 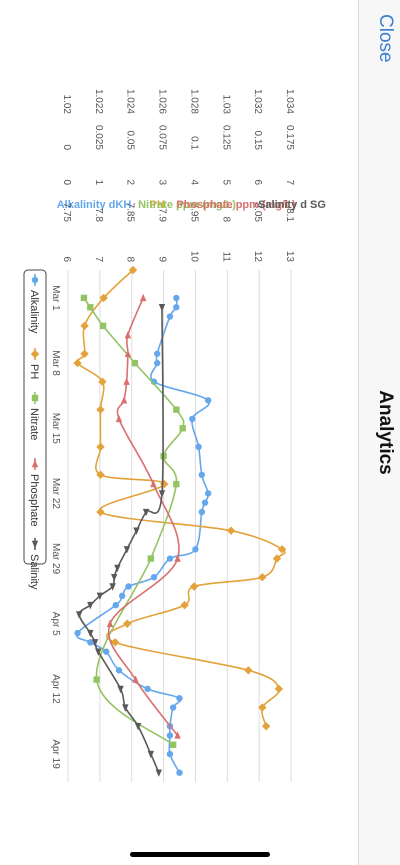 I want to click on phosphate-tick-label: 0.05, so click(x=130, y=141).